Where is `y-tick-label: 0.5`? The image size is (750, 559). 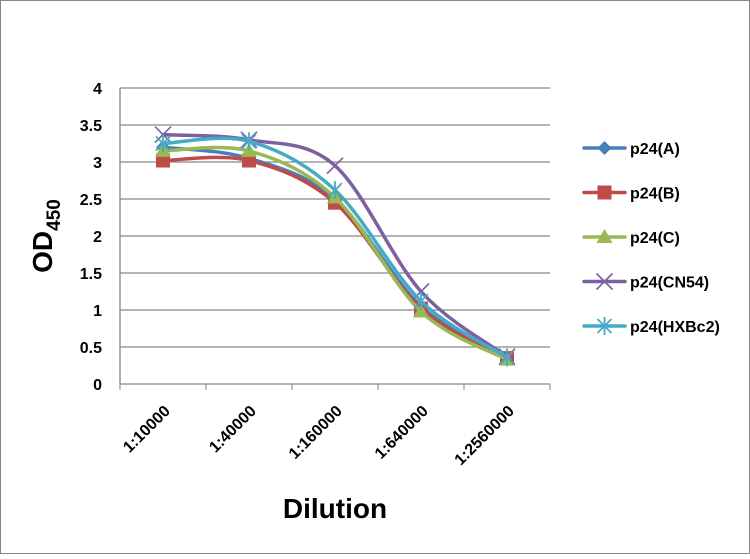 y-tick-label: 0.5 is located at coordinates (91, 348).